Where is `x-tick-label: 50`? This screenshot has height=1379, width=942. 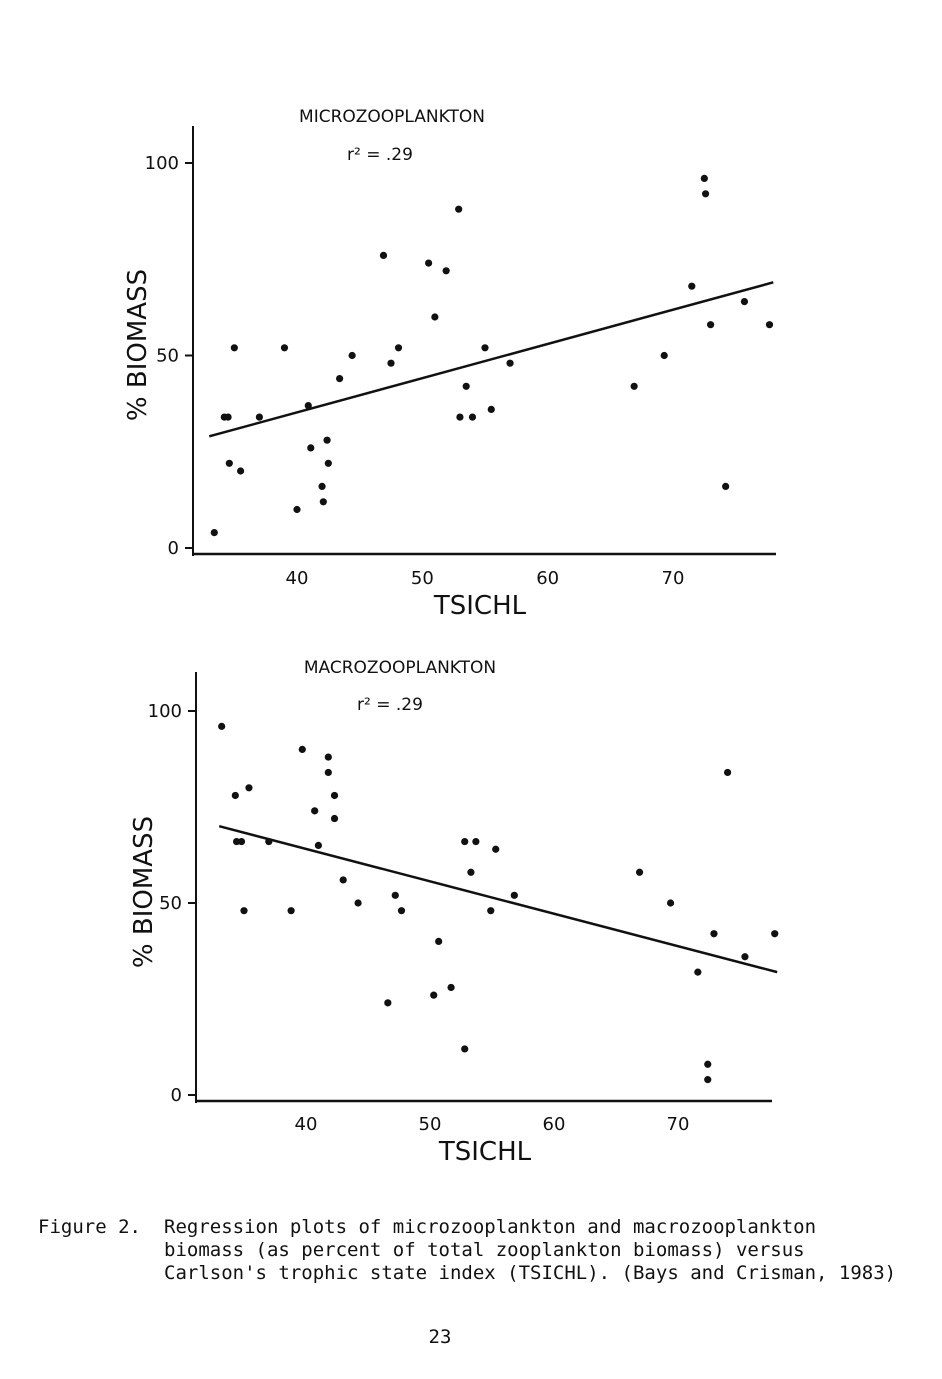
x-tick-label: 50 is located at coordinates (422, 578).